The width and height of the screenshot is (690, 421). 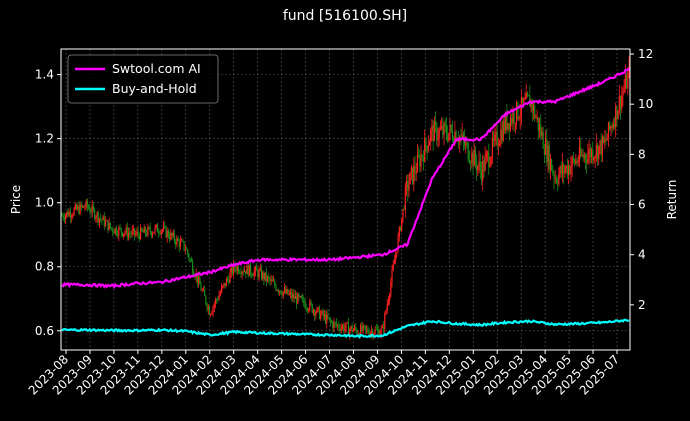 What do you see at coordinates (44, 75) in the screenshot?
I see `y-tick-label: 1.4` at bounding box center [44, 75].